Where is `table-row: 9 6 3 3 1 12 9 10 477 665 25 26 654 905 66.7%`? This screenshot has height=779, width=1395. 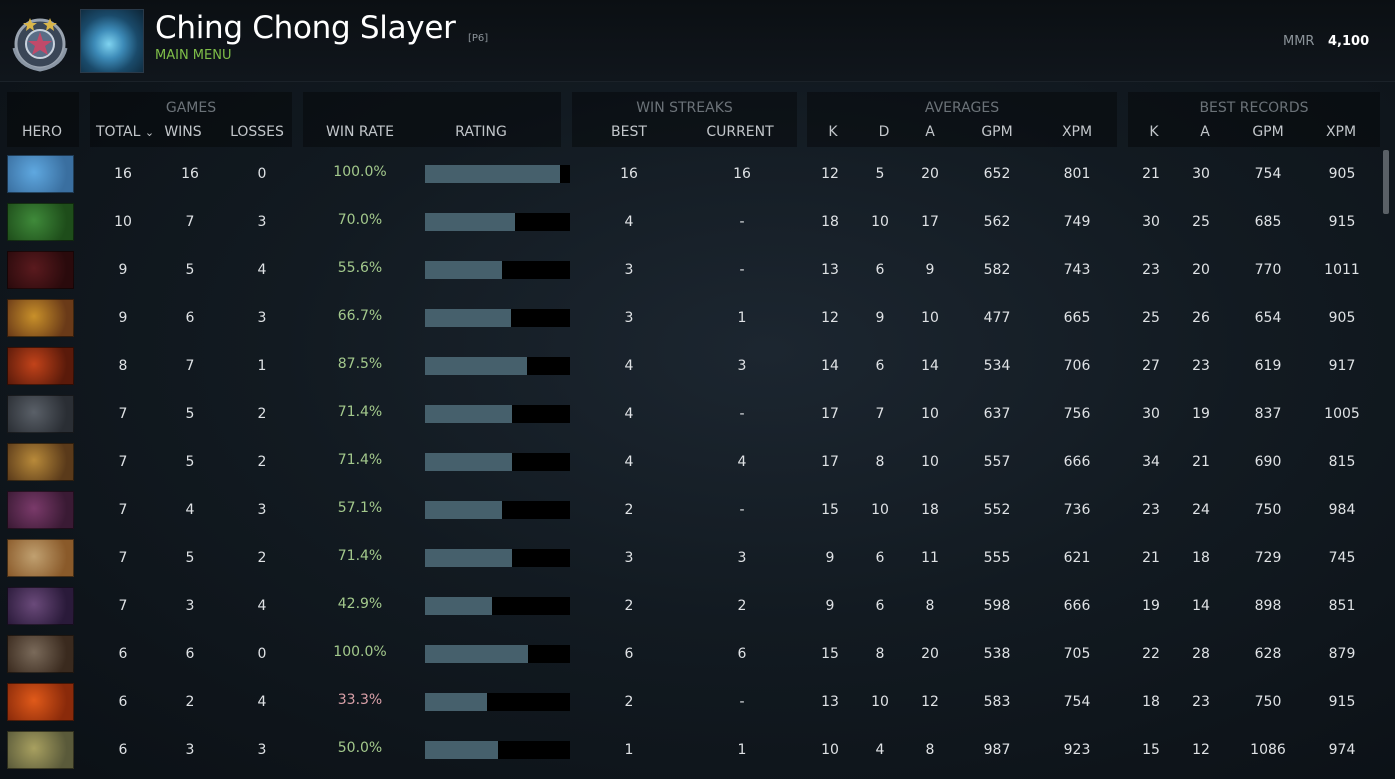 table-row: 9 6 3 3 1 12 9 10 477 665 25 26 654 905 66.7% is located at coordinates (690, 318).